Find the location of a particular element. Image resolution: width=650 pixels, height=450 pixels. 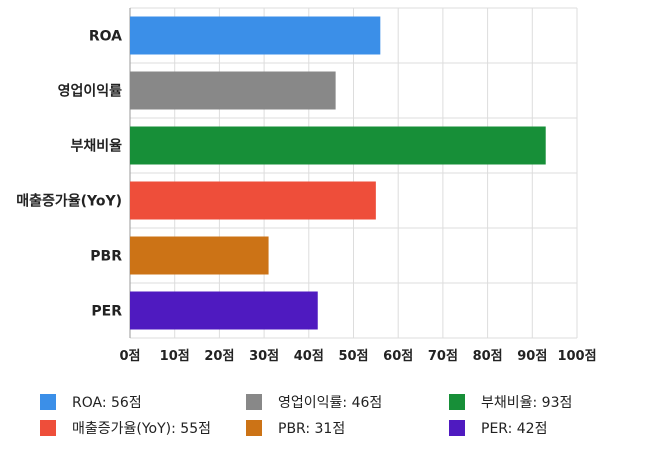

legend-label: PER: 42점 is located at coordinates (514, 429).